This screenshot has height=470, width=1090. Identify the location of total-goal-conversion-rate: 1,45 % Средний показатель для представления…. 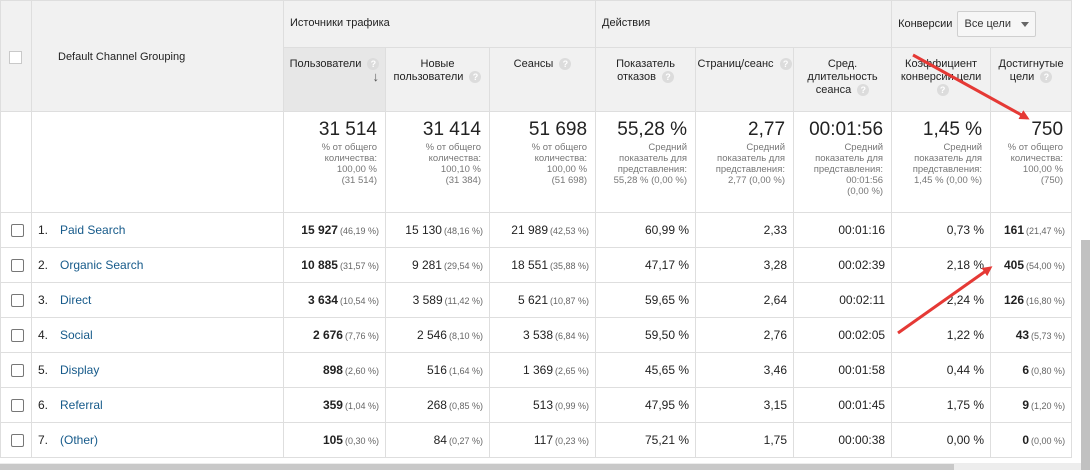
(941, 162).